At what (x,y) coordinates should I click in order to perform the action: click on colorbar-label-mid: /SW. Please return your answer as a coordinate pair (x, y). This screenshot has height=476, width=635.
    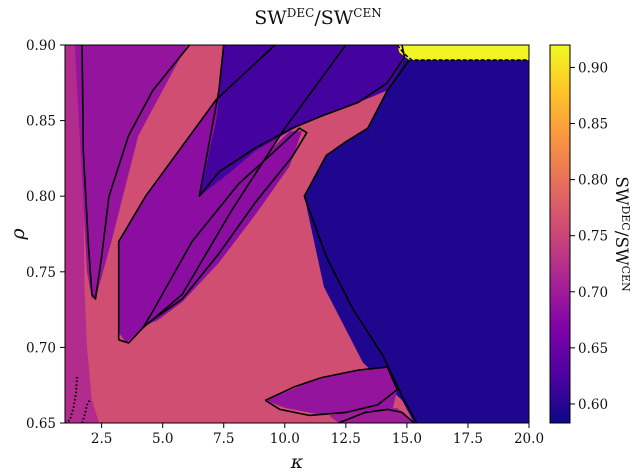
    Looking at the image, I should click on (621, 248).